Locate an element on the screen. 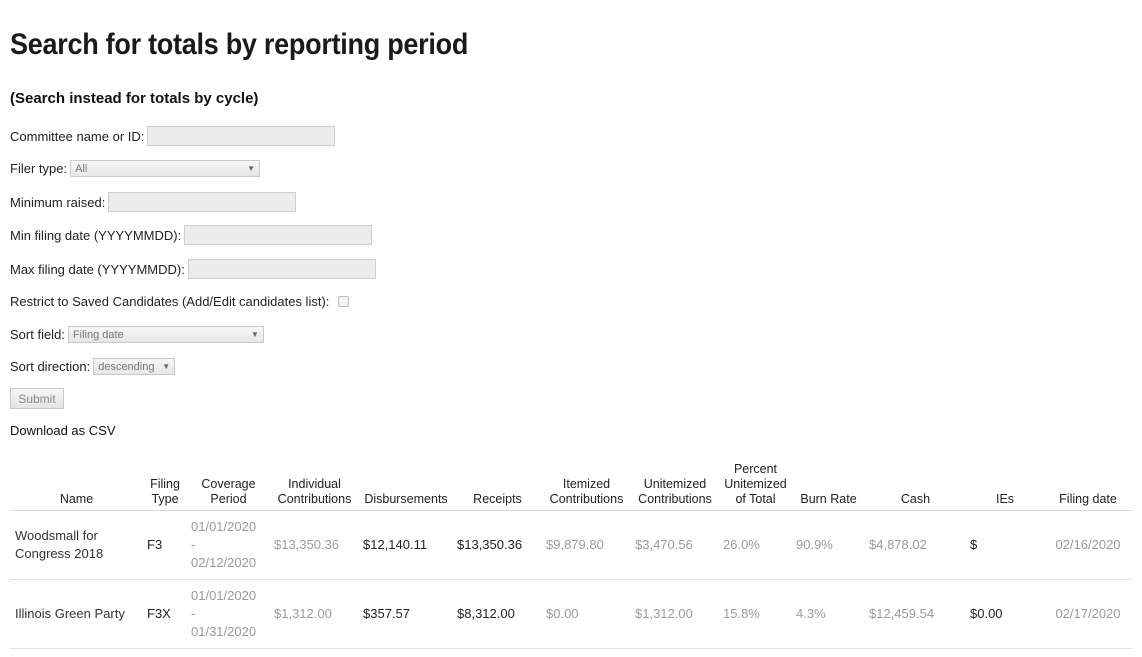  filing-type-cell: F3 is located at coordinates (165, 545).